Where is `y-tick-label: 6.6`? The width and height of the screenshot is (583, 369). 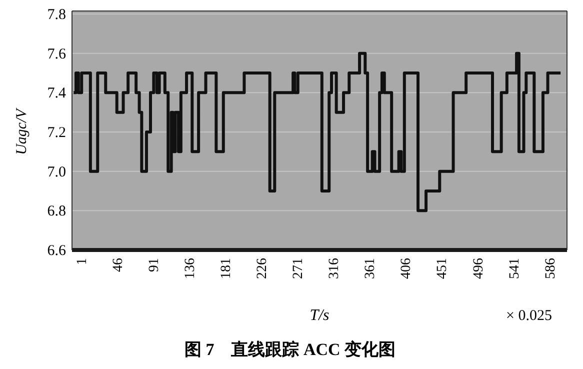 y-tick-label: 6.6 is located at coordinates (56, 251).